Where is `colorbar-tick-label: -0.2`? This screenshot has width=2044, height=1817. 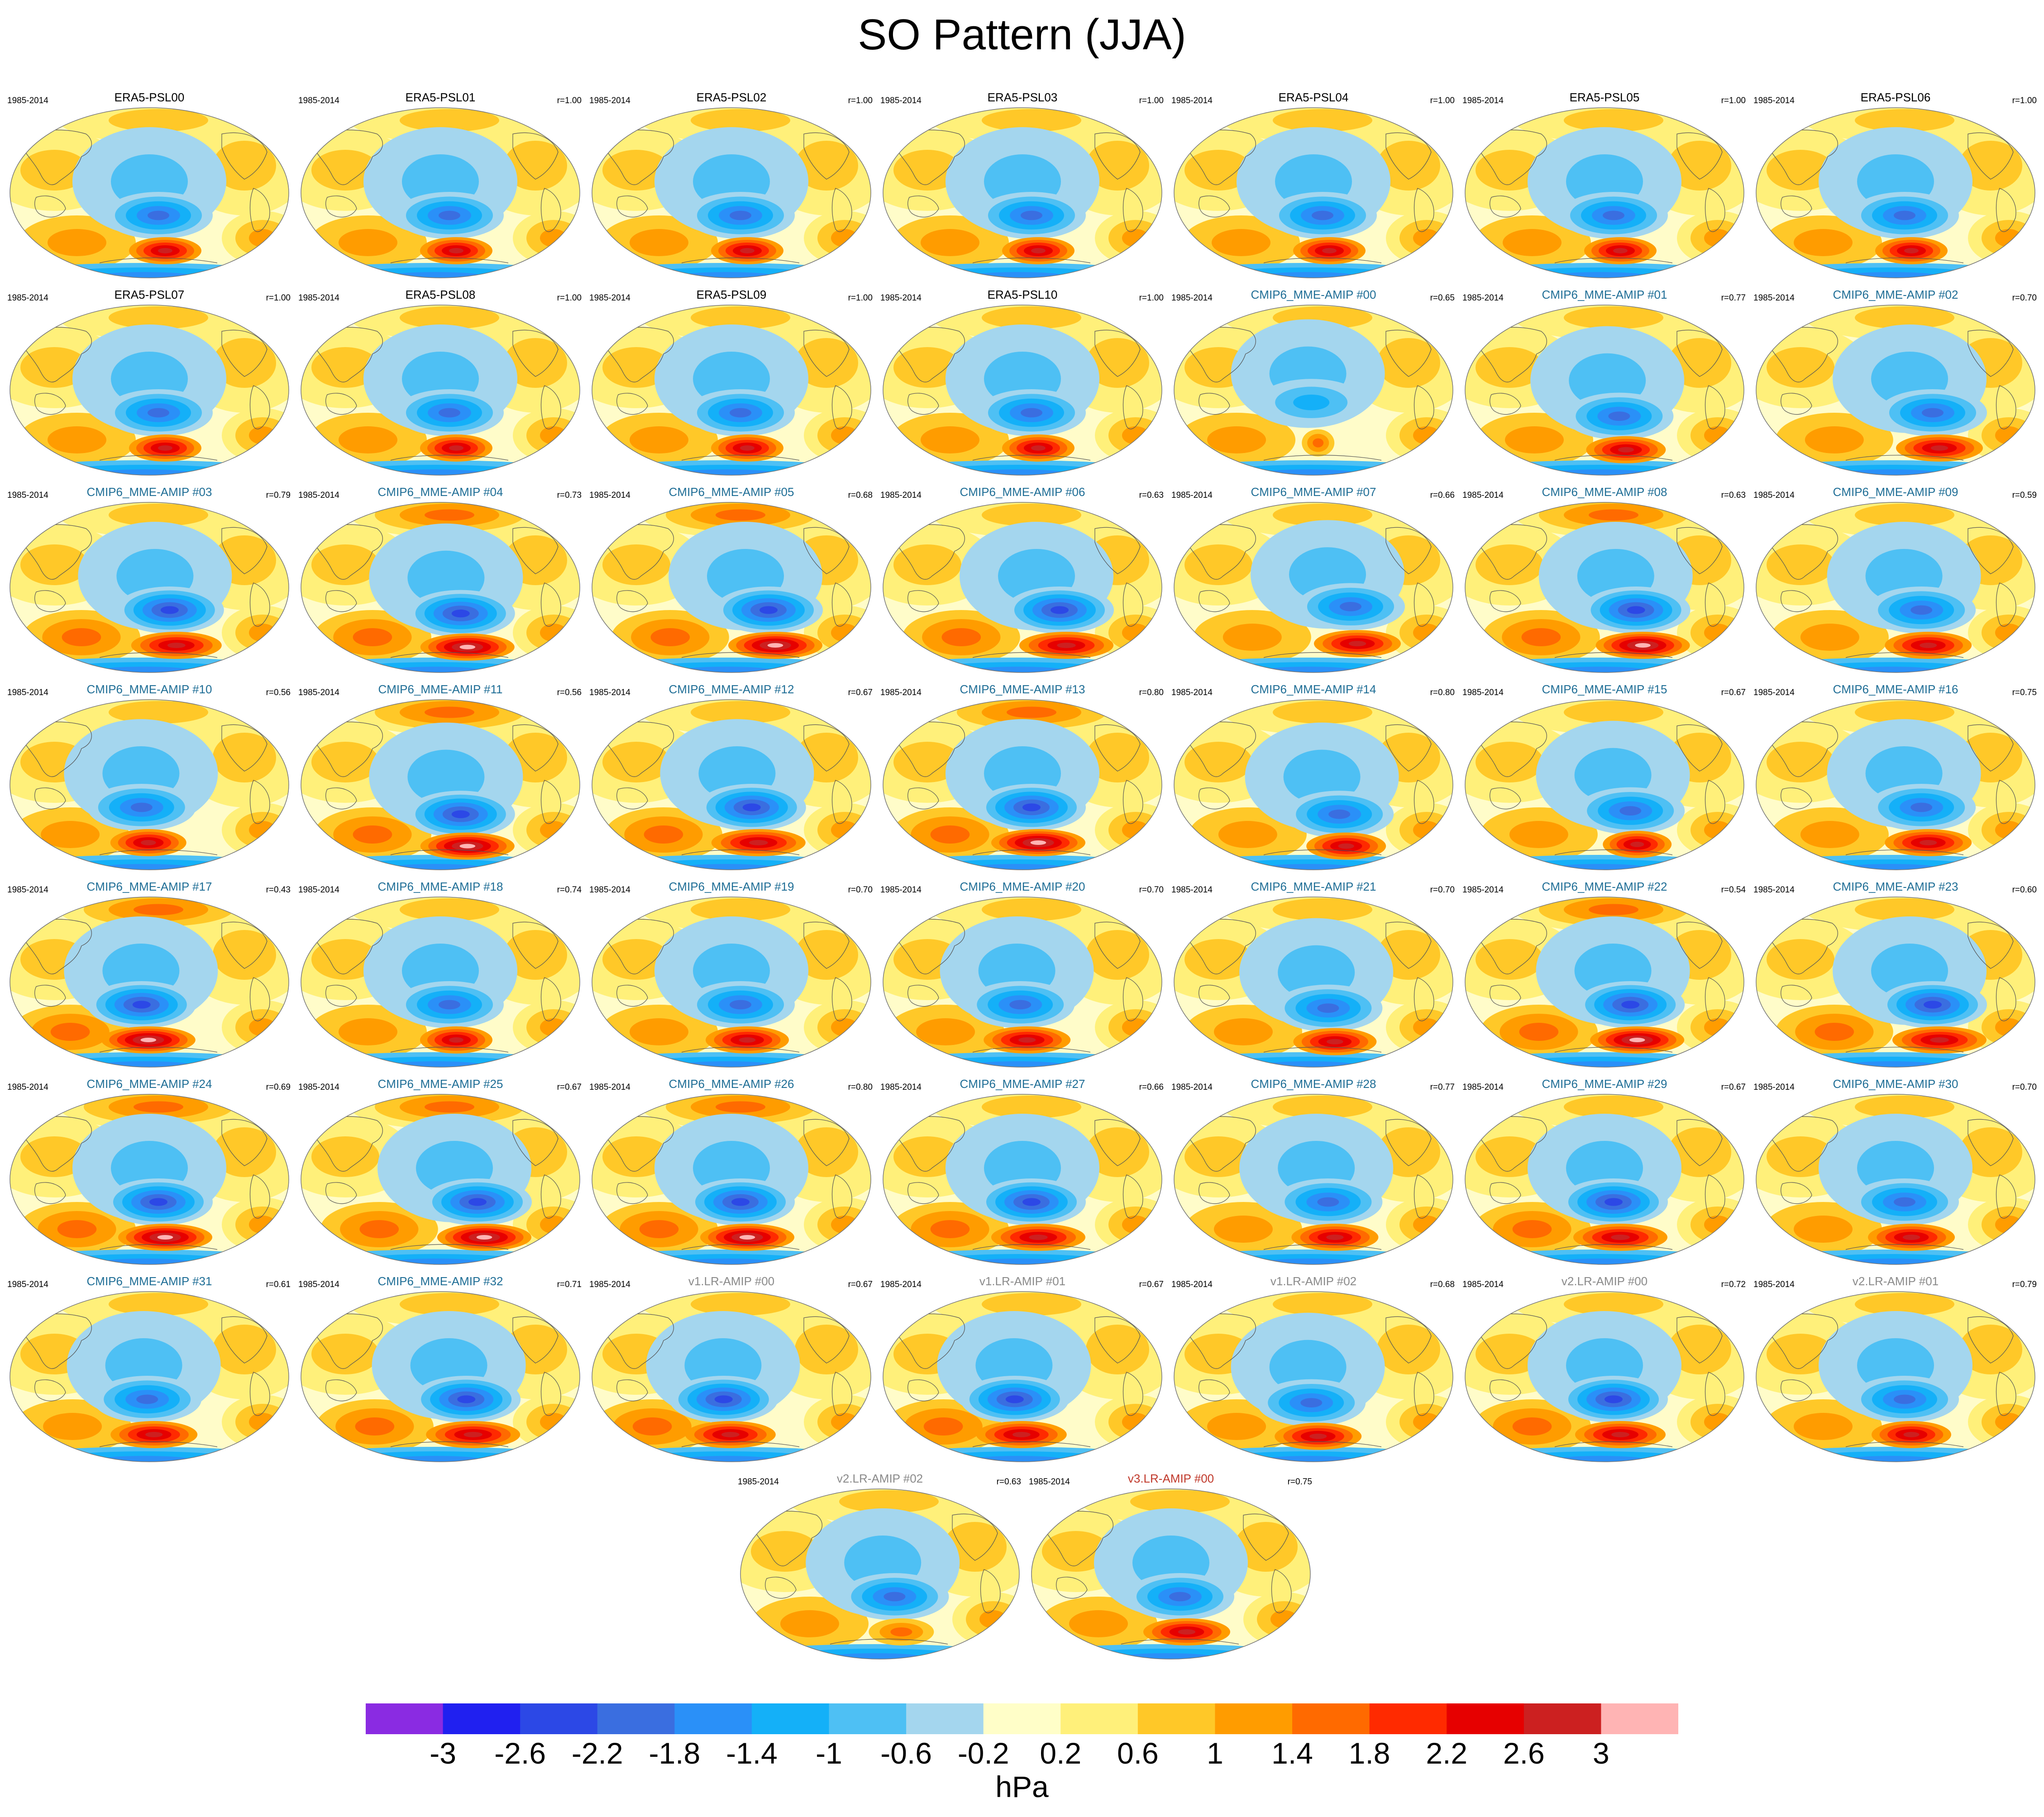 colorbar-tick-label: -0.2 is located at coordinates (983, 1753).